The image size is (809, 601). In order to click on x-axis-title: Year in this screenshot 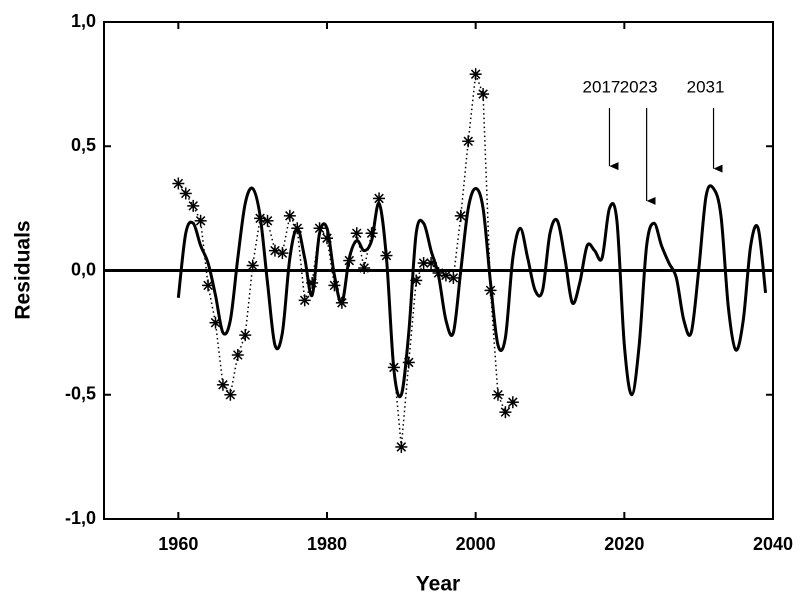, I will do `click(438, 584)`.